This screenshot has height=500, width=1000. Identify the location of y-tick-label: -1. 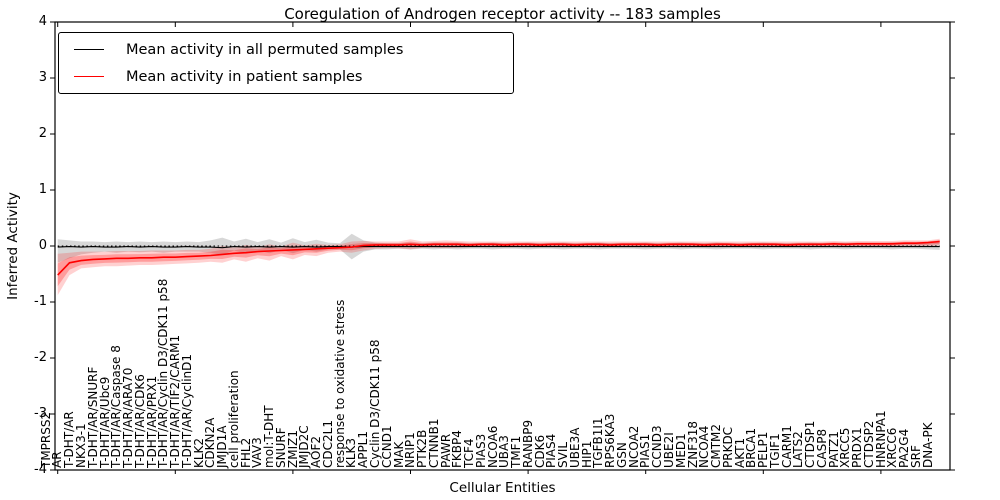
(40, 301).